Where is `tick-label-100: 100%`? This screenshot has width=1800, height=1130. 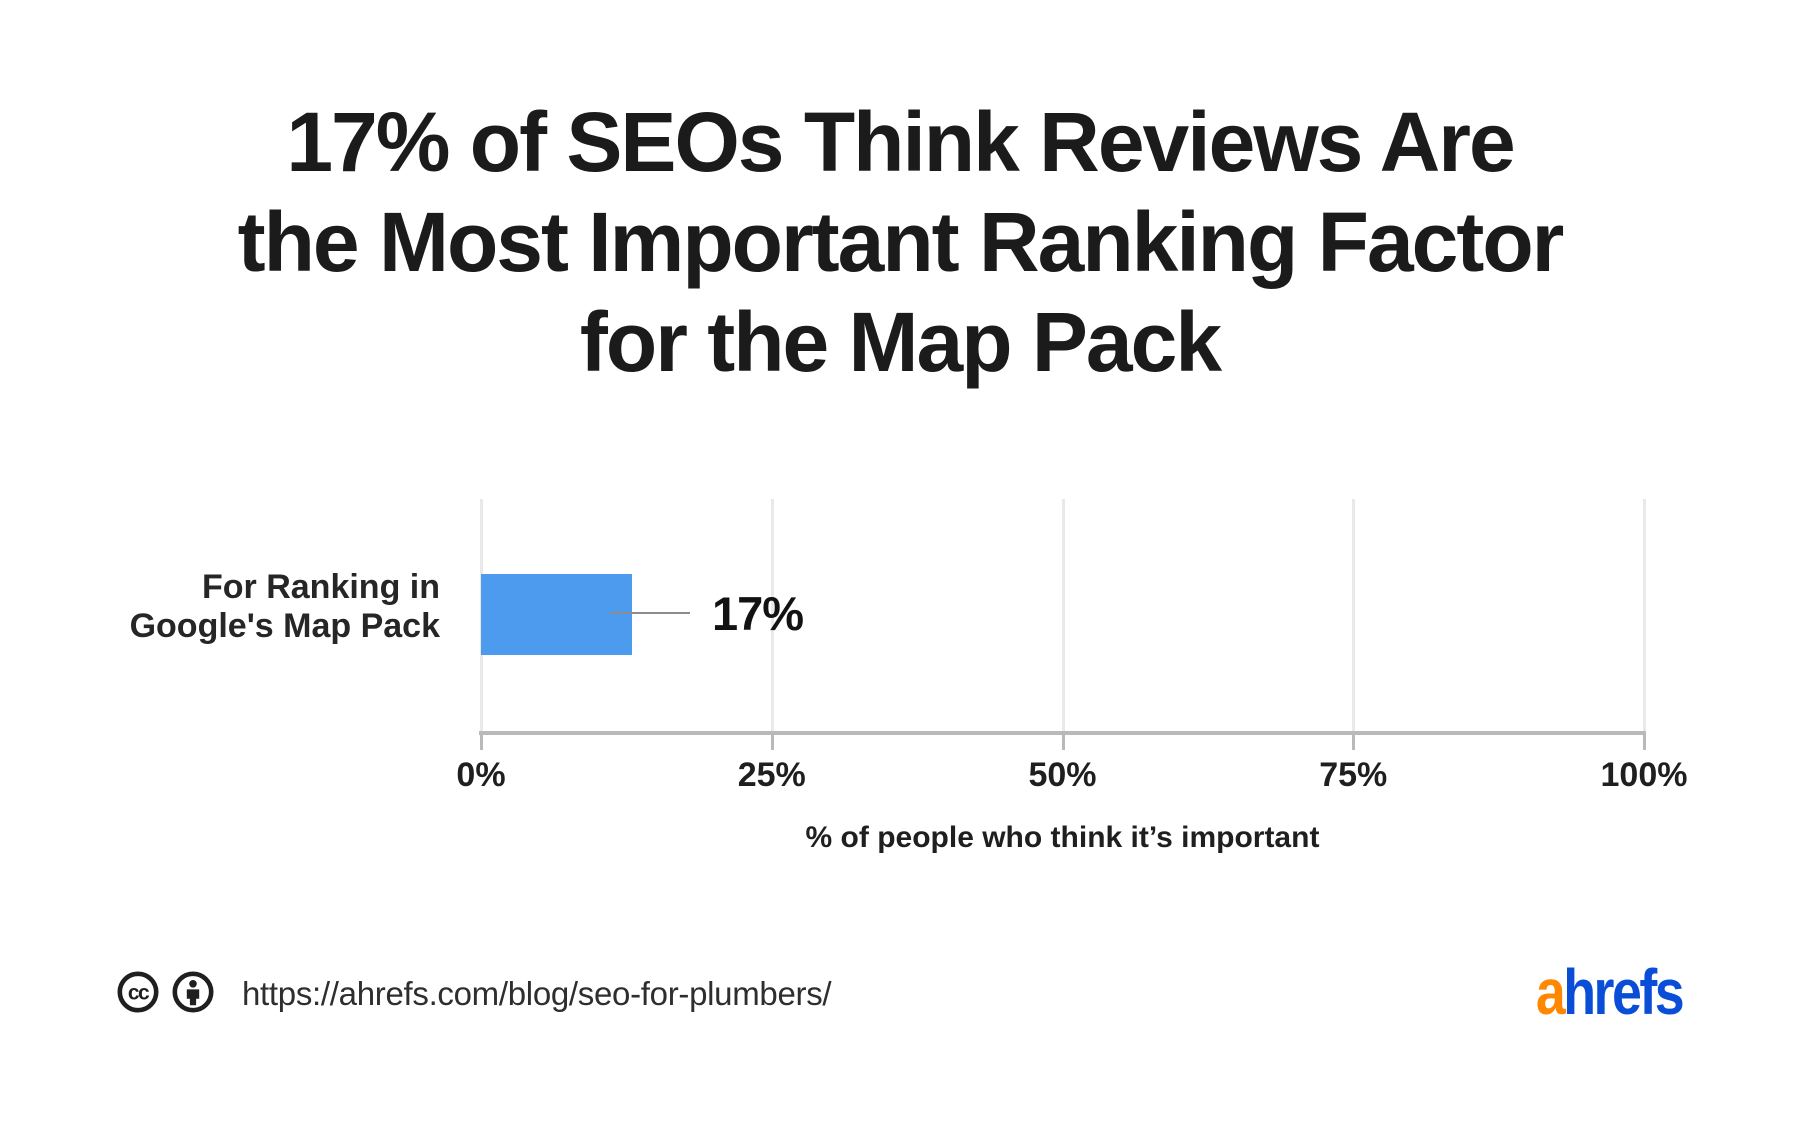
tick-label-100: 100% is located at coordinates (1644, 775).